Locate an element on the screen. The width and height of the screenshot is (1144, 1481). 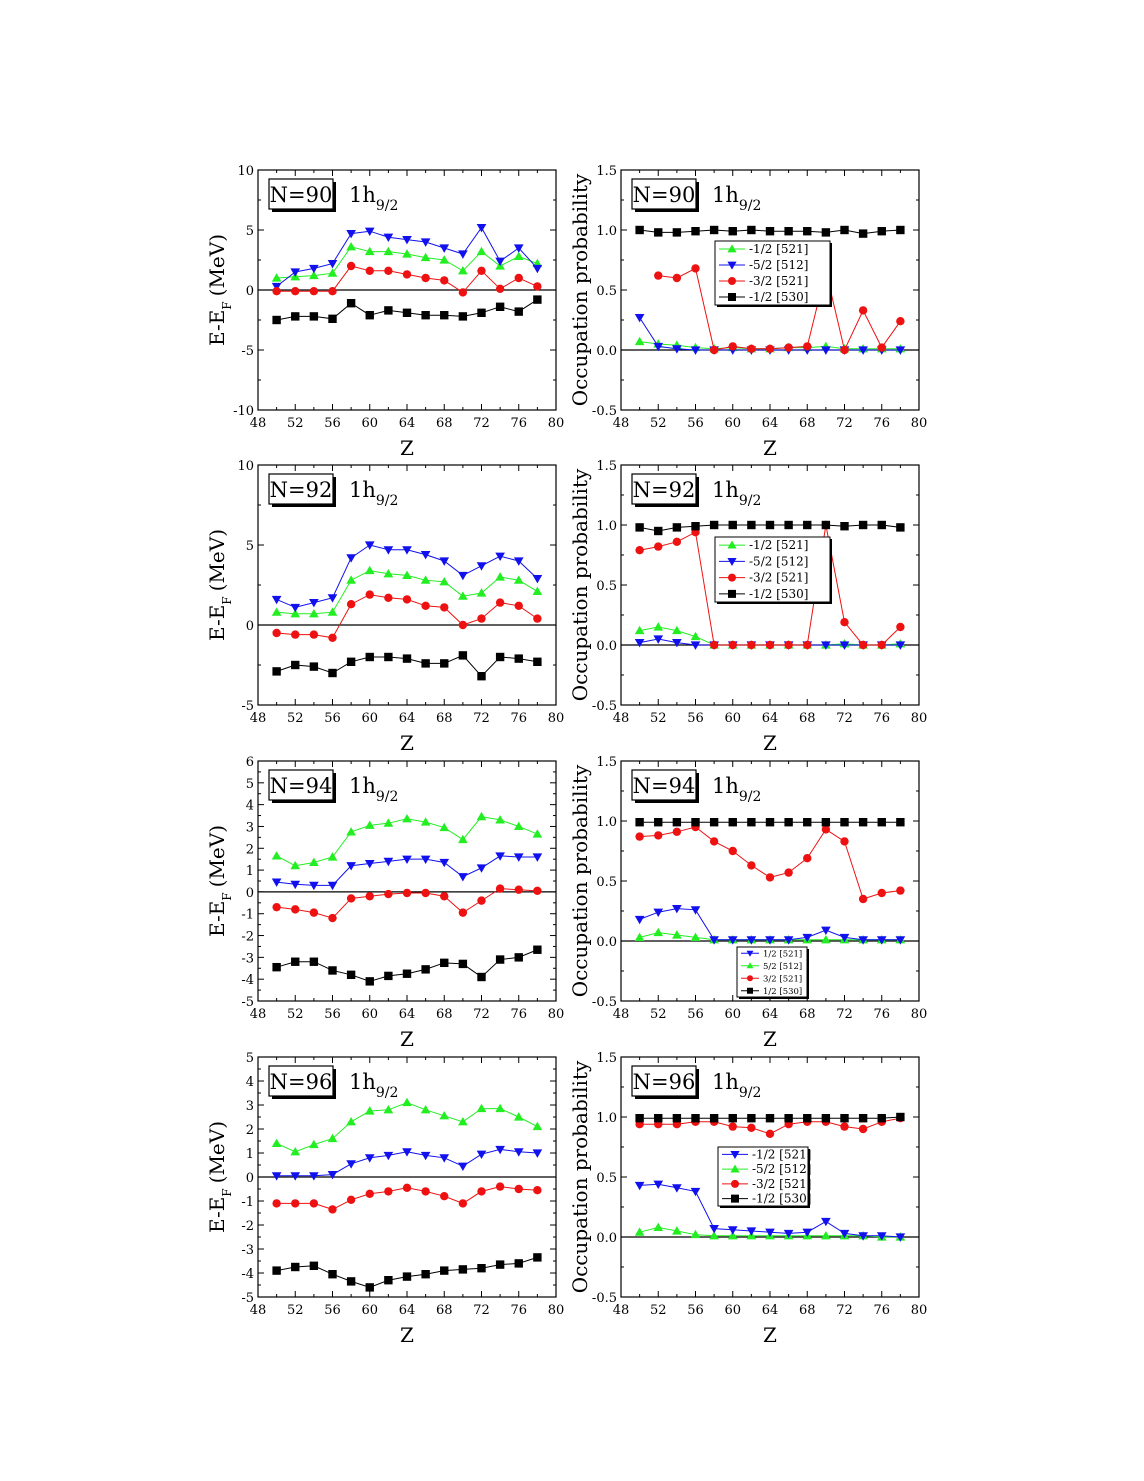
y-tick-label: 1 is located at coordinates (250, 1154).